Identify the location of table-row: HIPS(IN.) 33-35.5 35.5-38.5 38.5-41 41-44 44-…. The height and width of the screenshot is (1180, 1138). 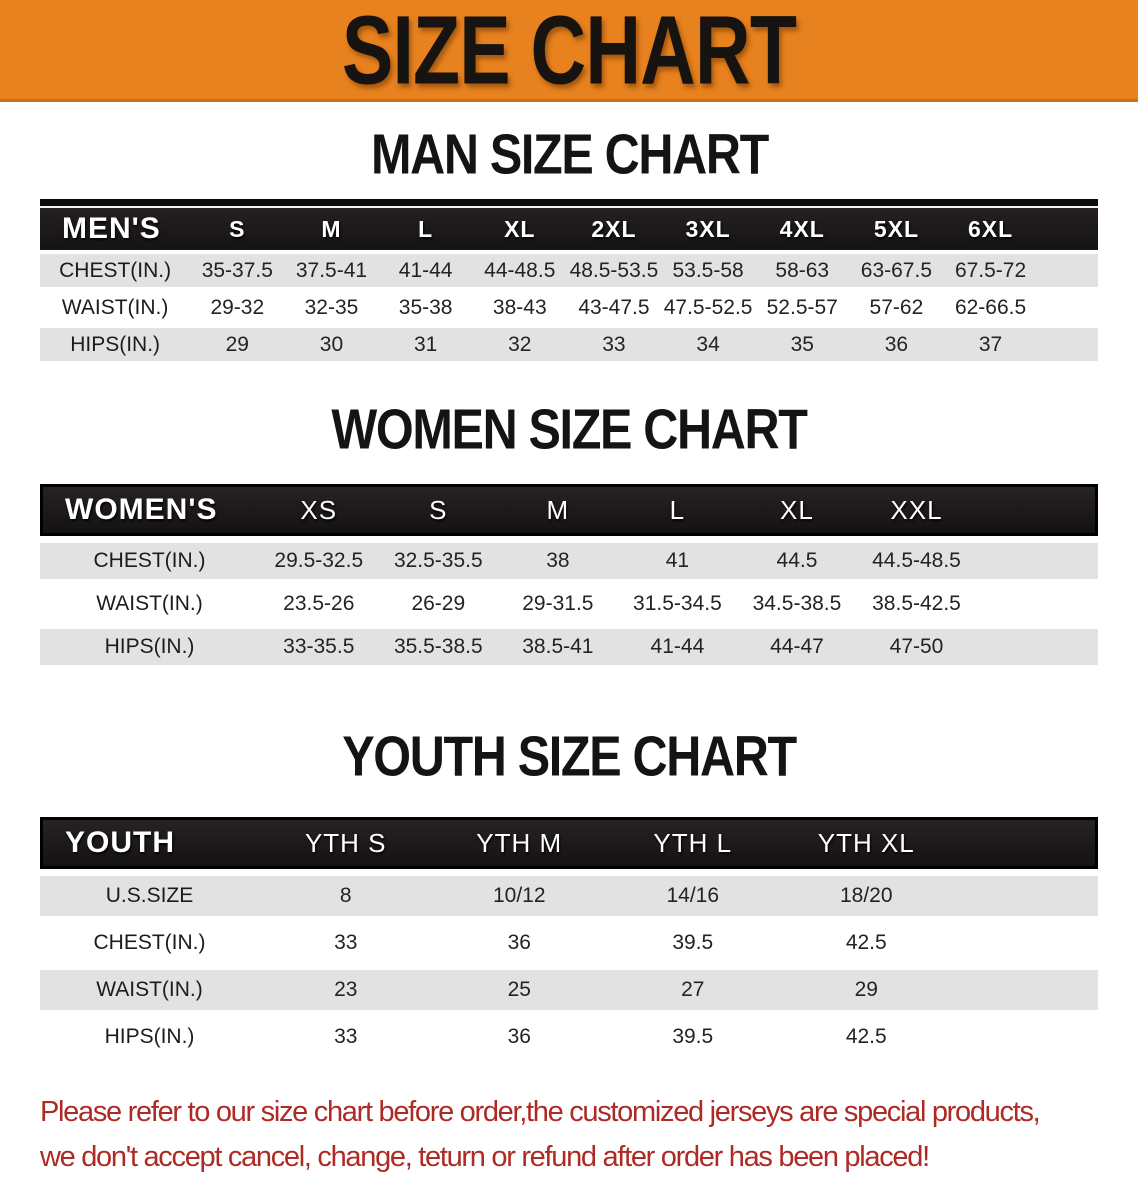
(569, 647).